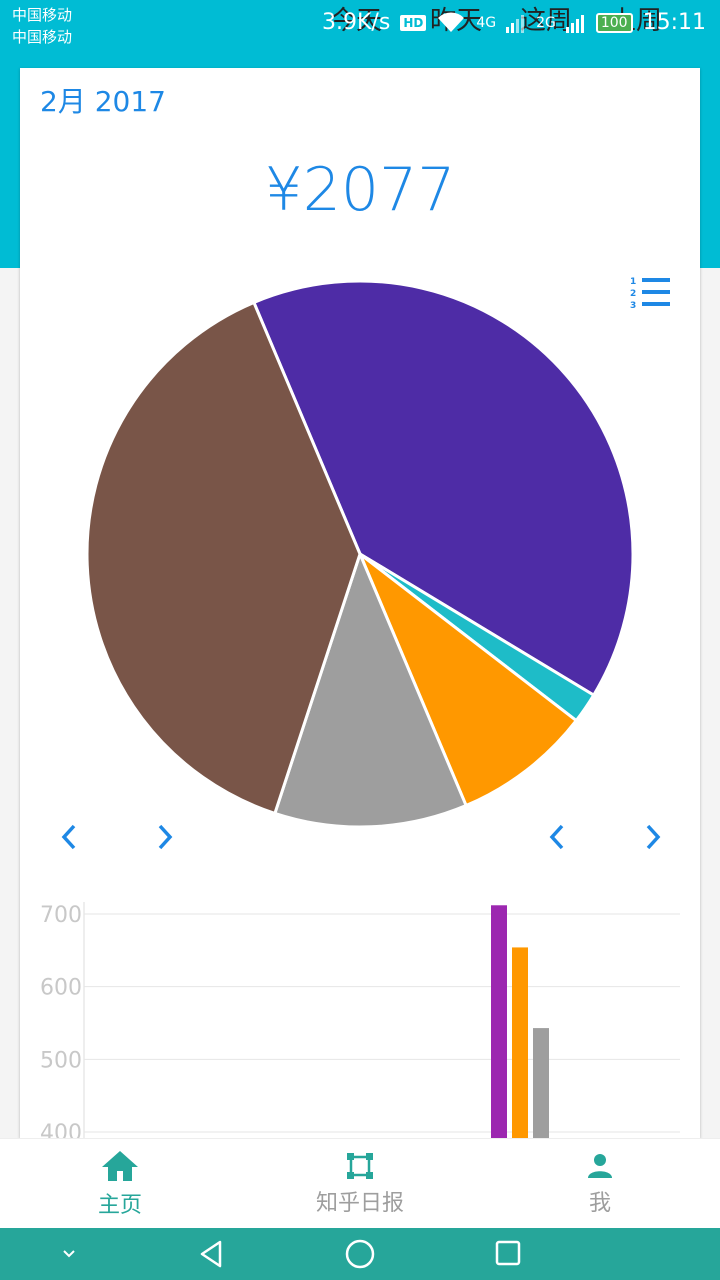 The width and height of the screenshot is (720, 1280). Describe the element at coordinates (42, 26) in the screenshot. I see `carrier-info: 中国移动 中国移动` at that location.